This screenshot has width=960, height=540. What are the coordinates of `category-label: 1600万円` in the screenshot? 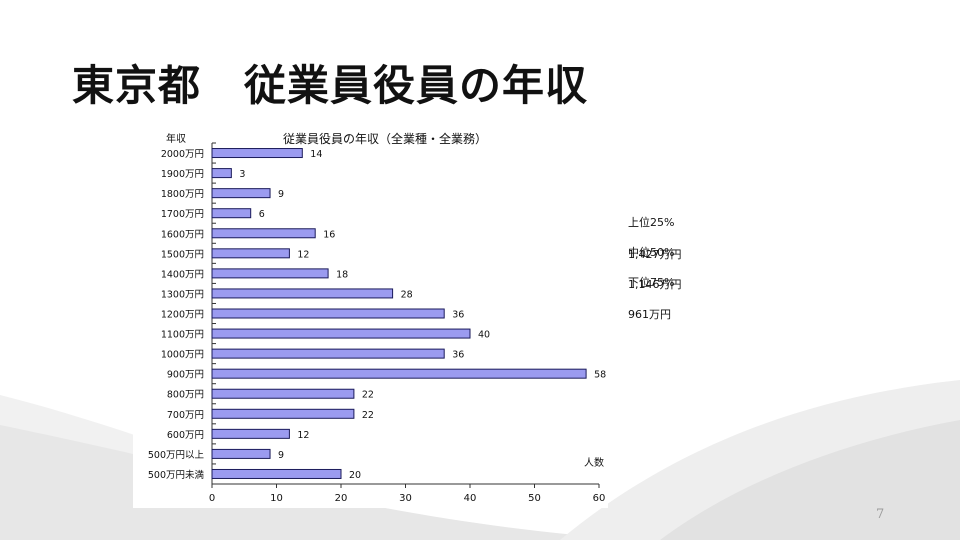 It's located at (182, 234).